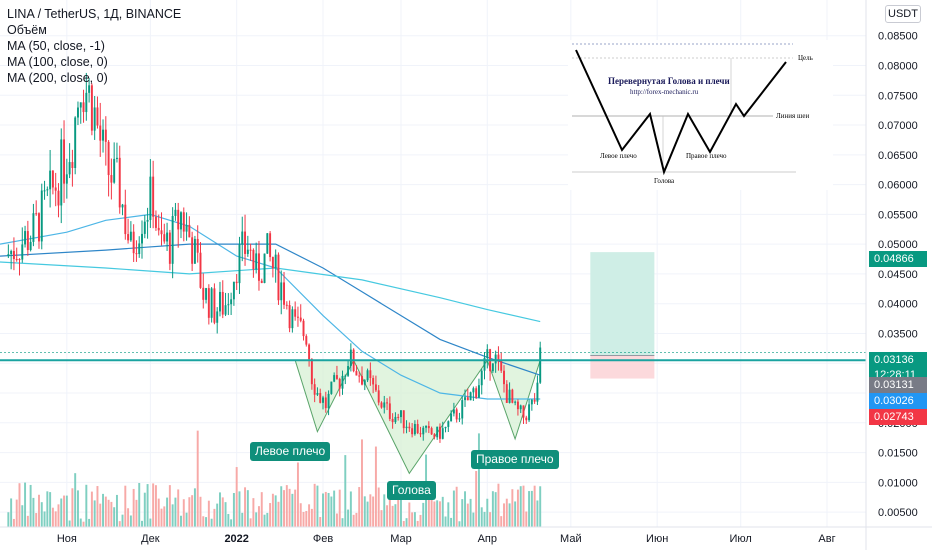 This screenshot has height=550, width=932. What do you see at coordinates (898, 385) in the screenshot?
I see `price-tag-entry: 0.03131` at bounding box center [898, 385].